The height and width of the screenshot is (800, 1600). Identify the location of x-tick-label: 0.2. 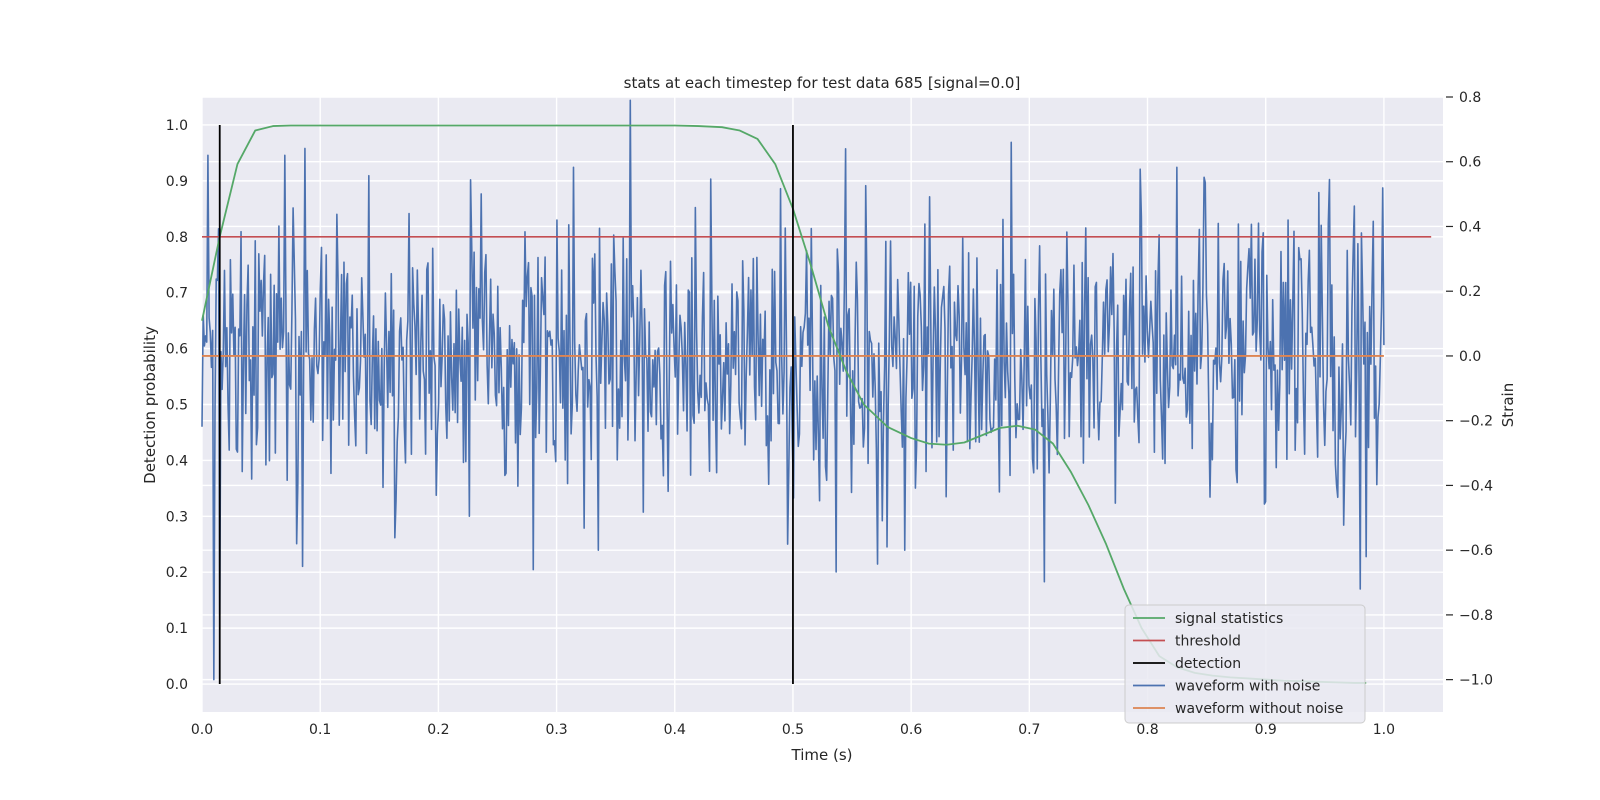
(438, 730).